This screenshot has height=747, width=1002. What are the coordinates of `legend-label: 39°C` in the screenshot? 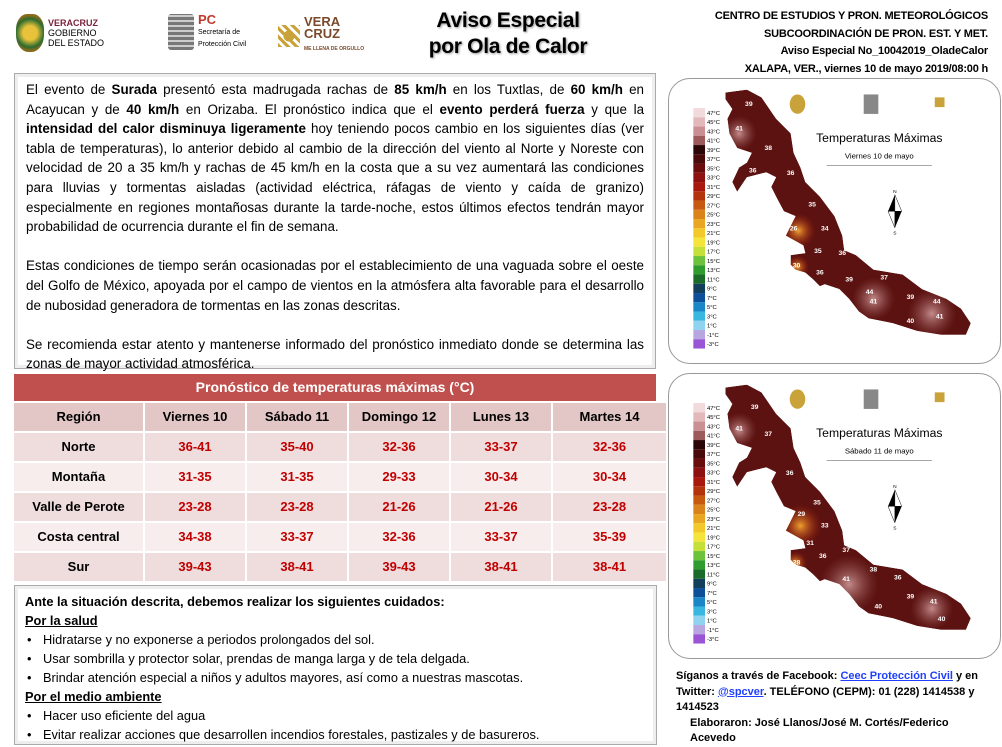 It's located at (713, 446).